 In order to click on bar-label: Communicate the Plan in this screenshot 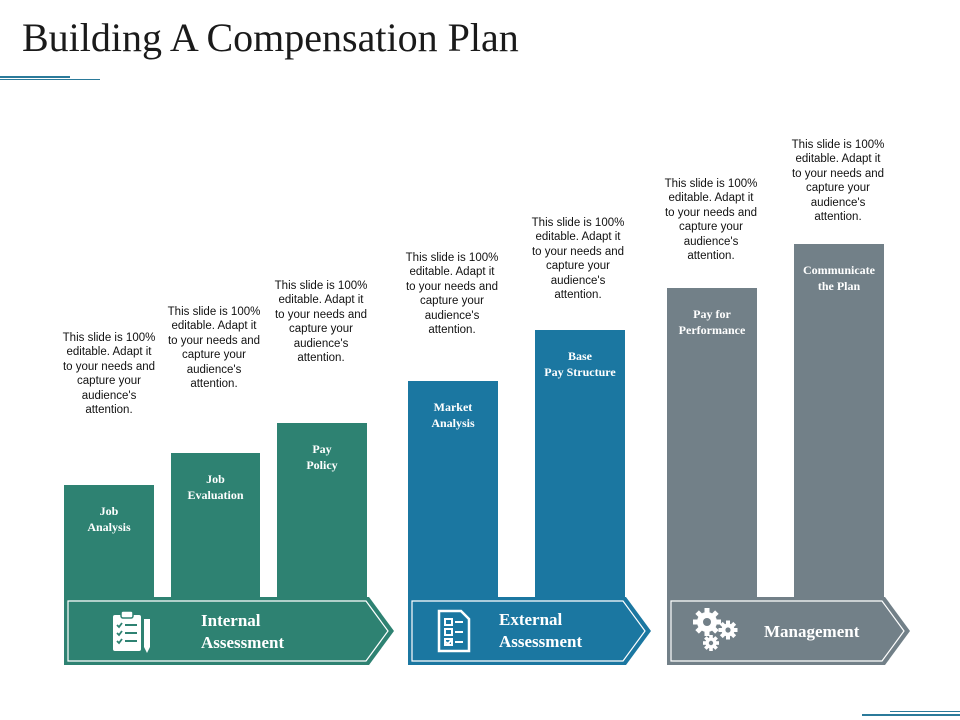, I will do `click(839, 278)`.